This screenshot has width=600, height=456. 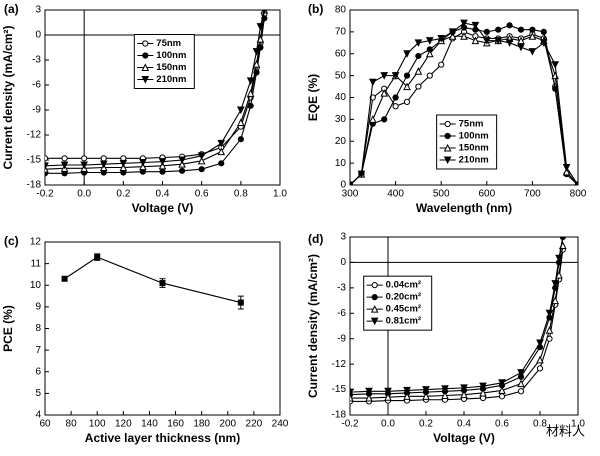 I want to click on panel-label: (b), so click(x=315, y=9).